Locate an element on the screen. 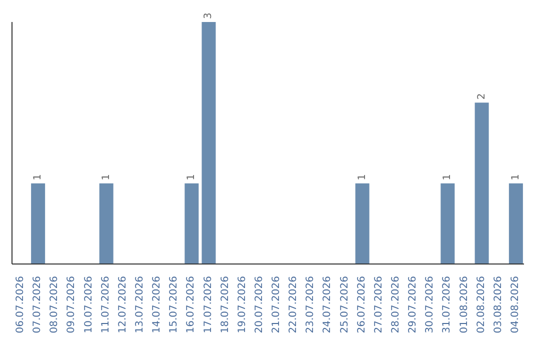 This screenshot has height=340, width=540. x-tick-label: 23.07.2026 is located at coordinates (310, 305).